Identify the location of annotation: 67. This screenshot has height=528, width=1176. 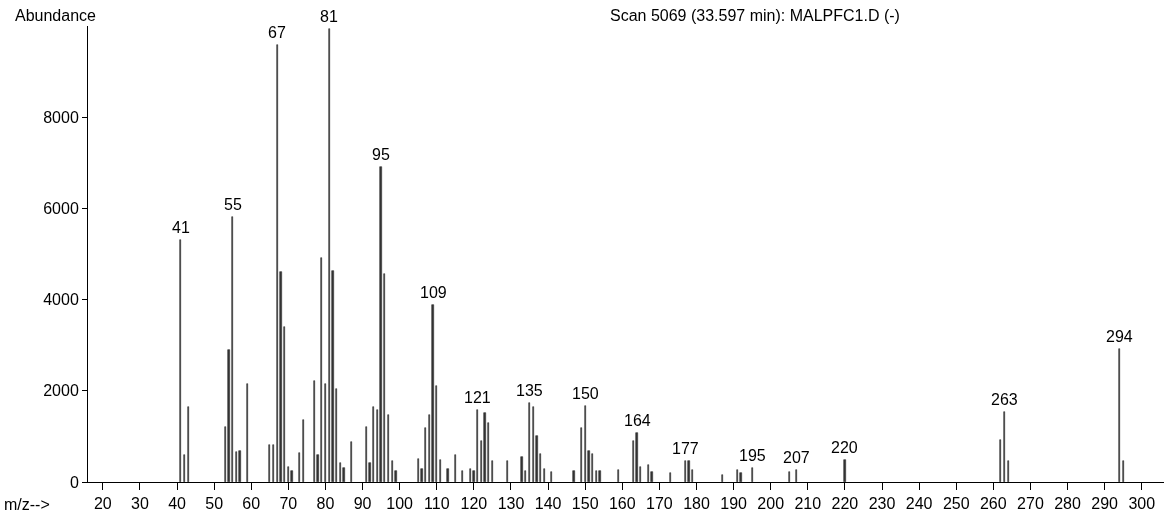
(277, 32).